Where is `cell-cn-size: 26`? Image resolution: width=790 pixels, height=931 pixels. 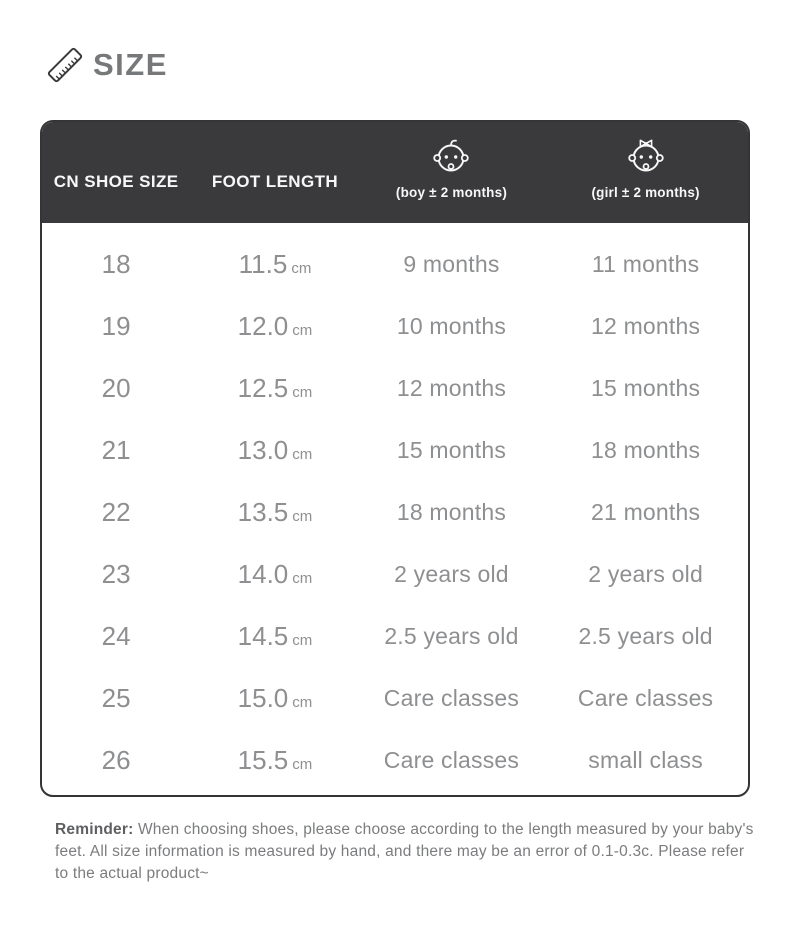 cell-cn-size: 26 is located at coordinates (116, 759).